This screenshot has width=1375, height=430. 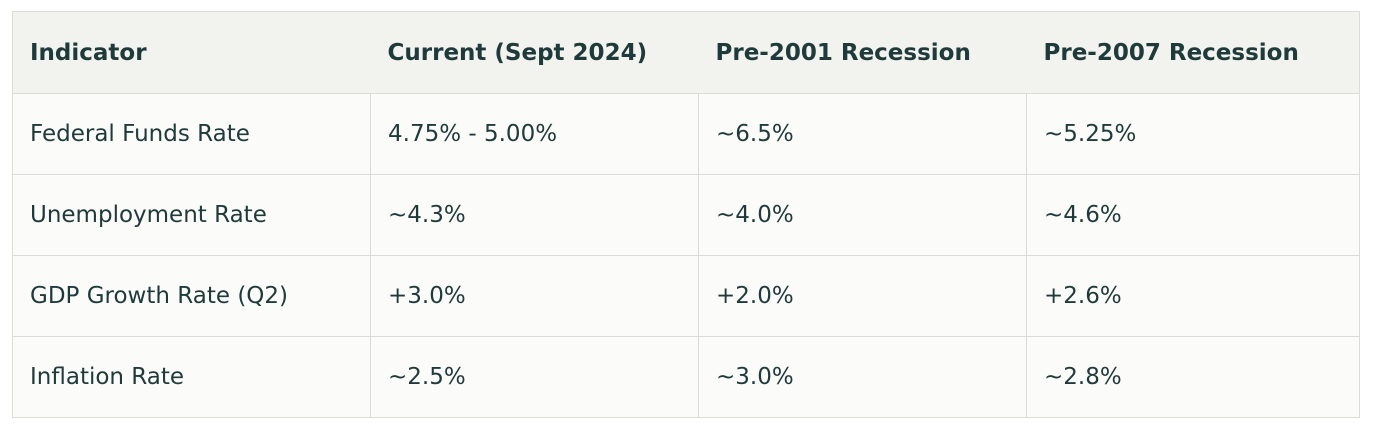 I want to click on table-cell: ~5.25%, so click(x=1193, y=134).